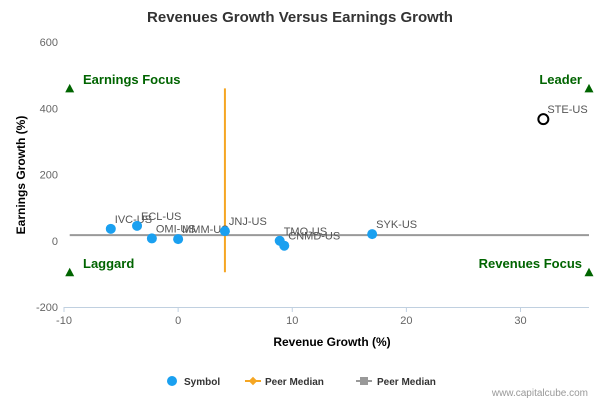 This screenshot has height=400, width=600. Describe the element at coordinates (49, 43) in the screenshot. I see `y-tick-label: 600` at that location.